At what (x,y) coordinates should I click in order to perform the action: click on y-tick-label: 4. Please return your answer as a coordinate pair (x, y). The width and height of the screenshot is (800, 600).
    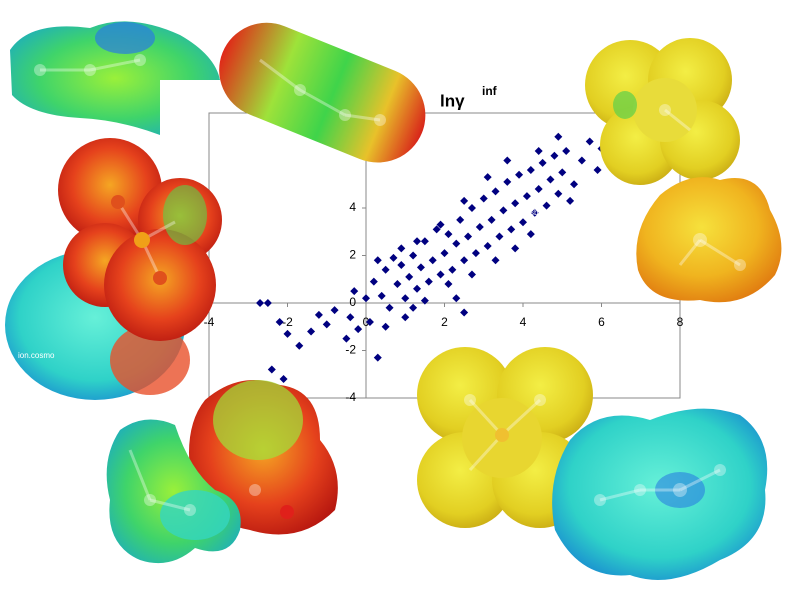
    Looking at the image, I should click on (352, 207).